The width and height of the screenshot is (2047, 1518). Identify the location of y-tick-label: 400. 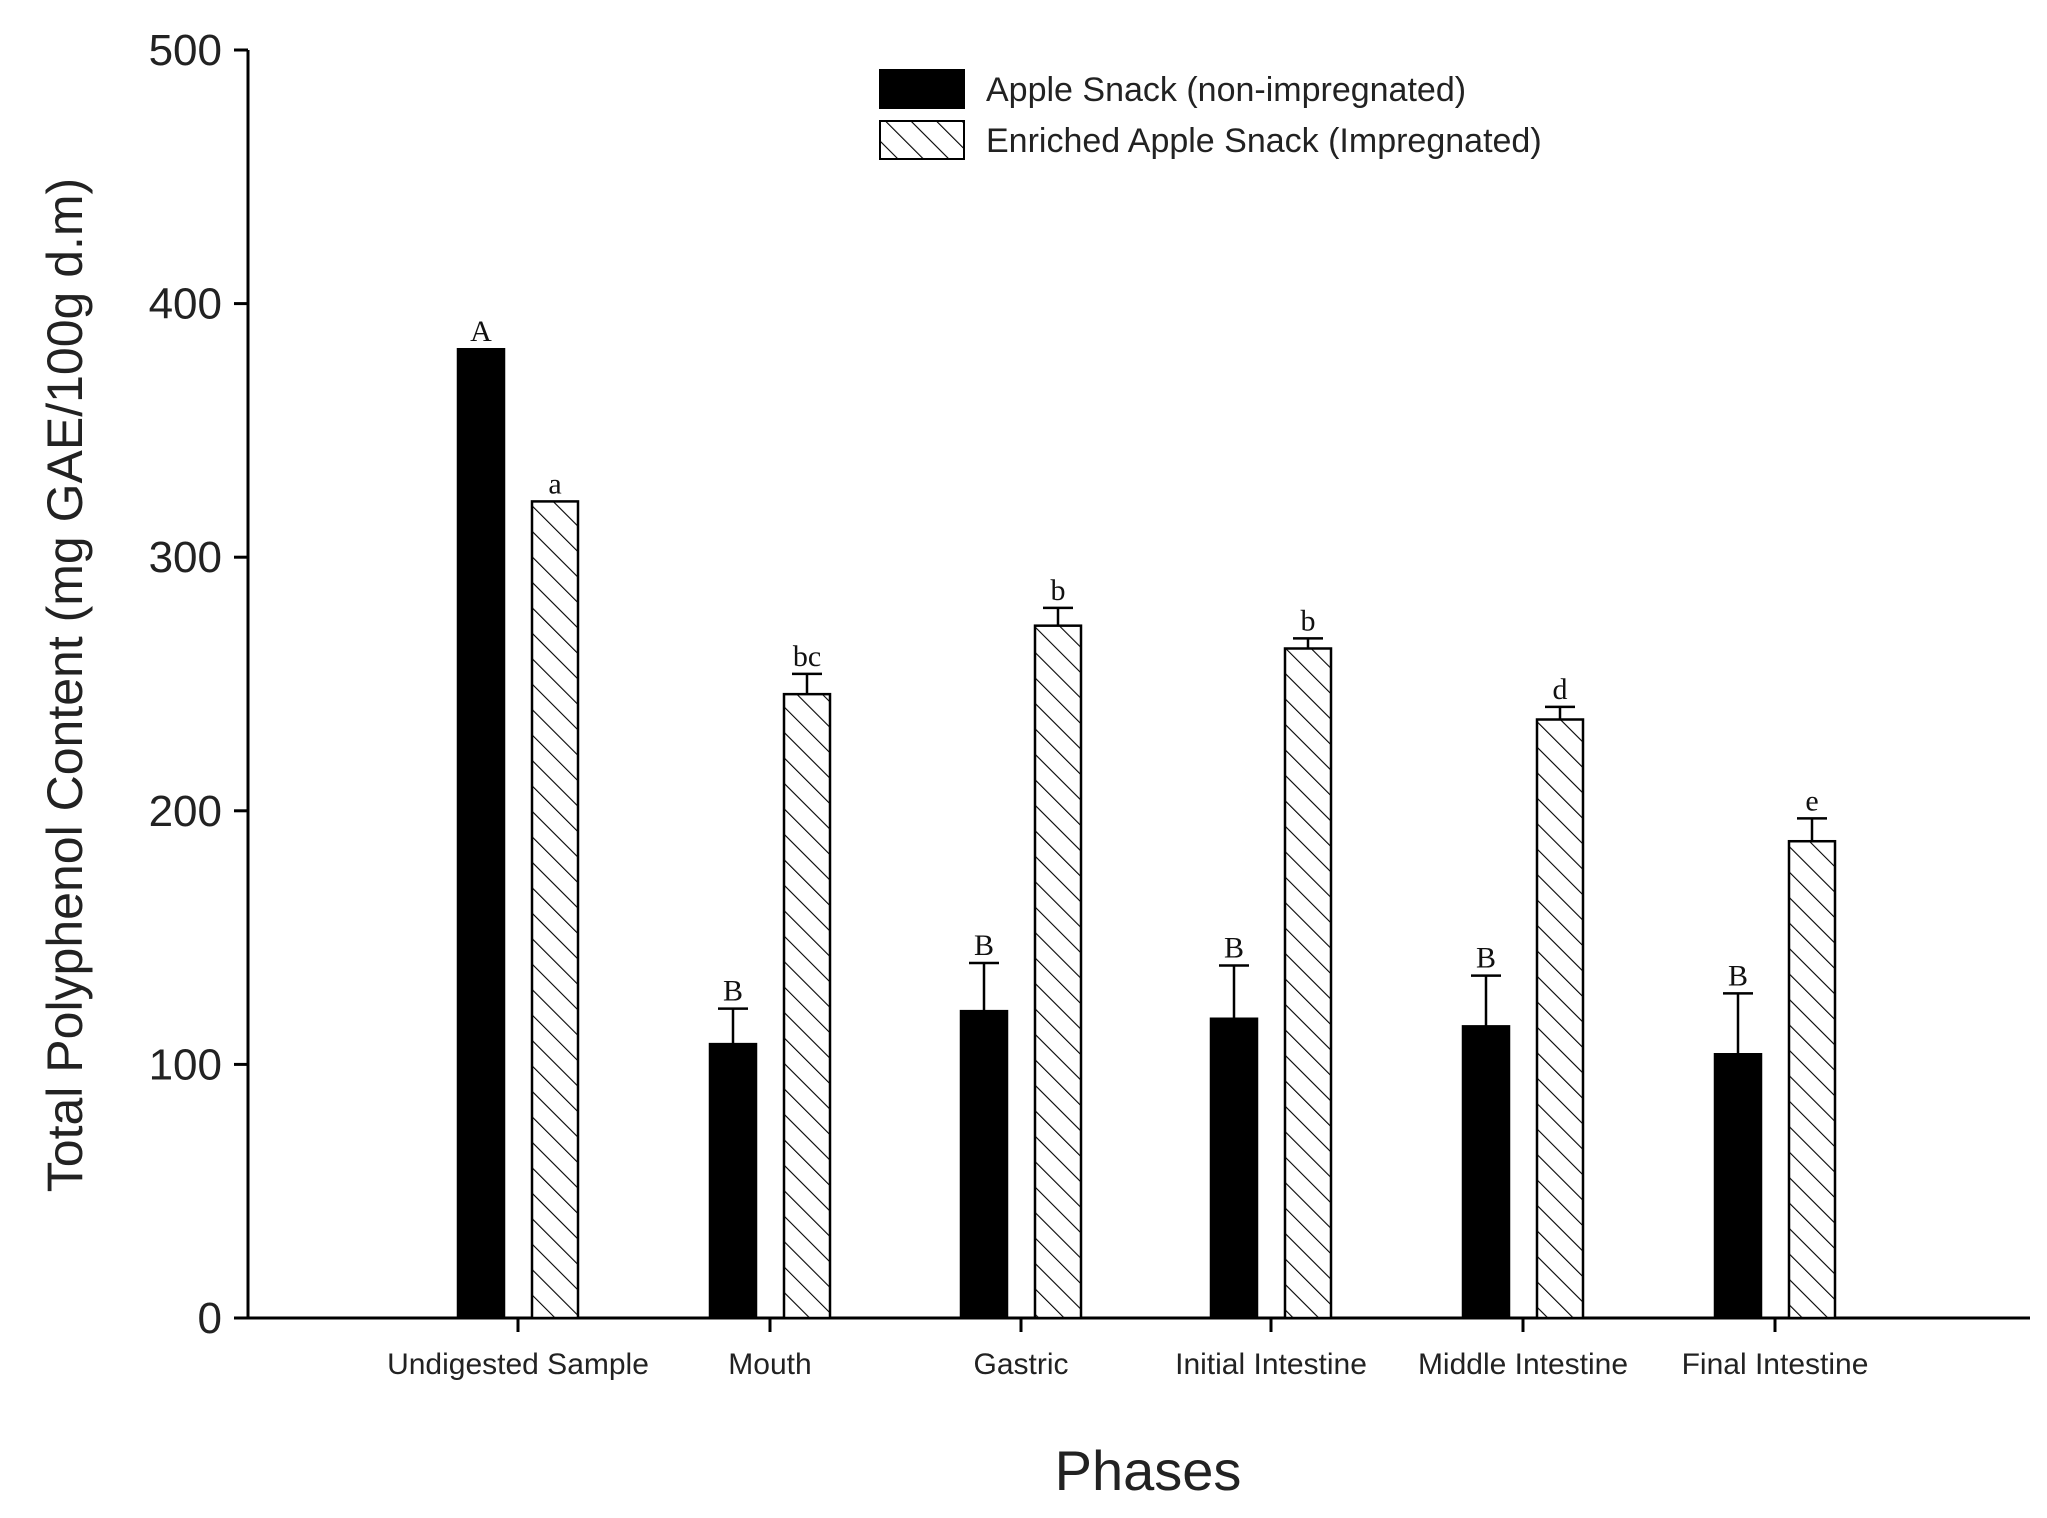
(185, 304).